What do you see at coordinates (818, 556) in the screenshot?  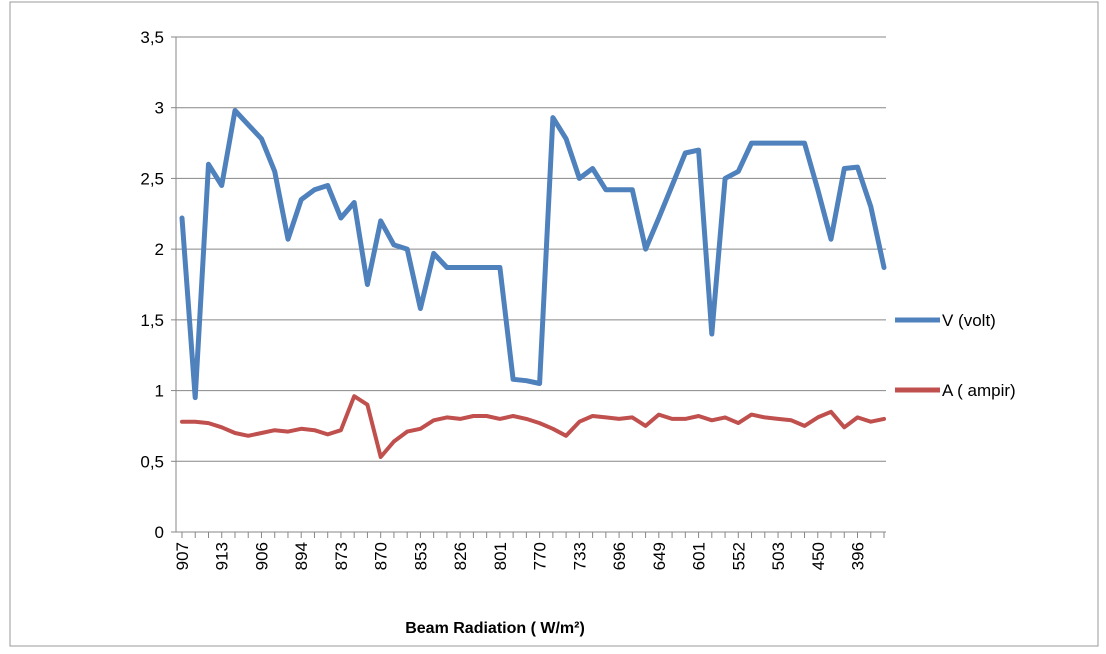 I see `x-tick-label: 450` at bounding box center [818, 556].